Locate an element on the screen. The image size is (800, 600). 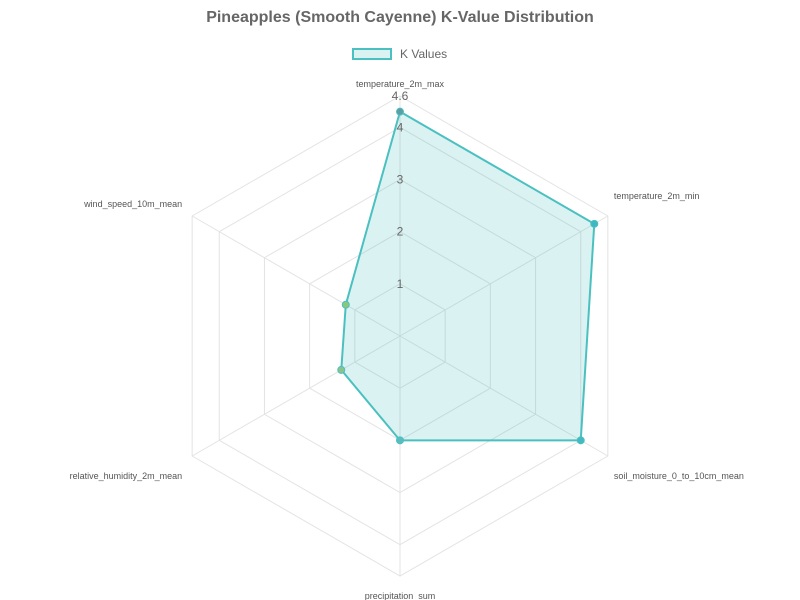
tick-label: 4 is located at coordinates (400, 127).